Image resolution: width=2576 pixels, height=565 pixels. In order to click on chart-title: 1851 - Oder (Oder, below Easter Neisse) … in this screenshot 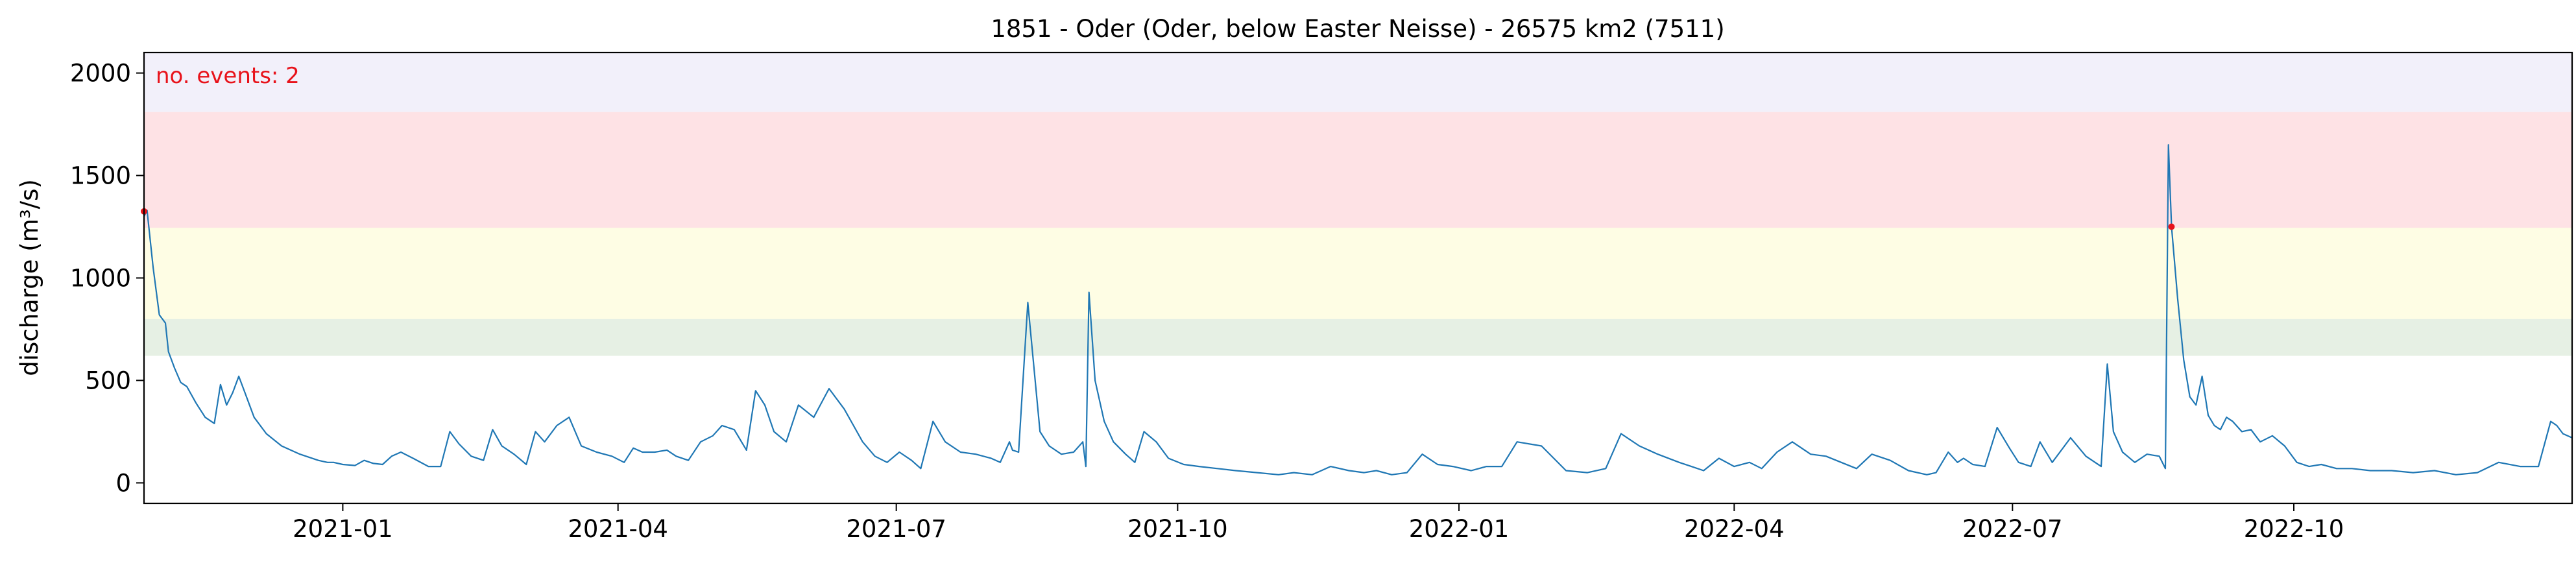, I will do `click(1357, 29)`.